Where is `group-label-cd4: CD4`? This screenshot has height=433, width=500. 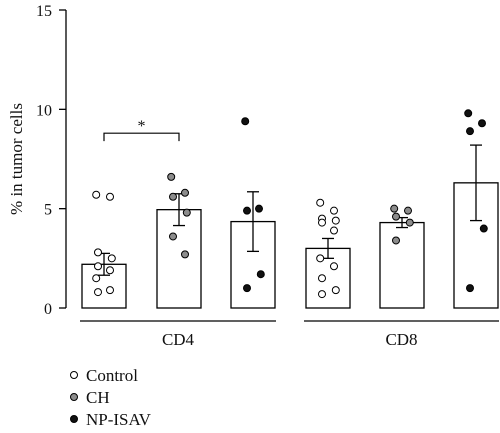 group-label-cd4: CD4 is located at coordinates (178, 339).